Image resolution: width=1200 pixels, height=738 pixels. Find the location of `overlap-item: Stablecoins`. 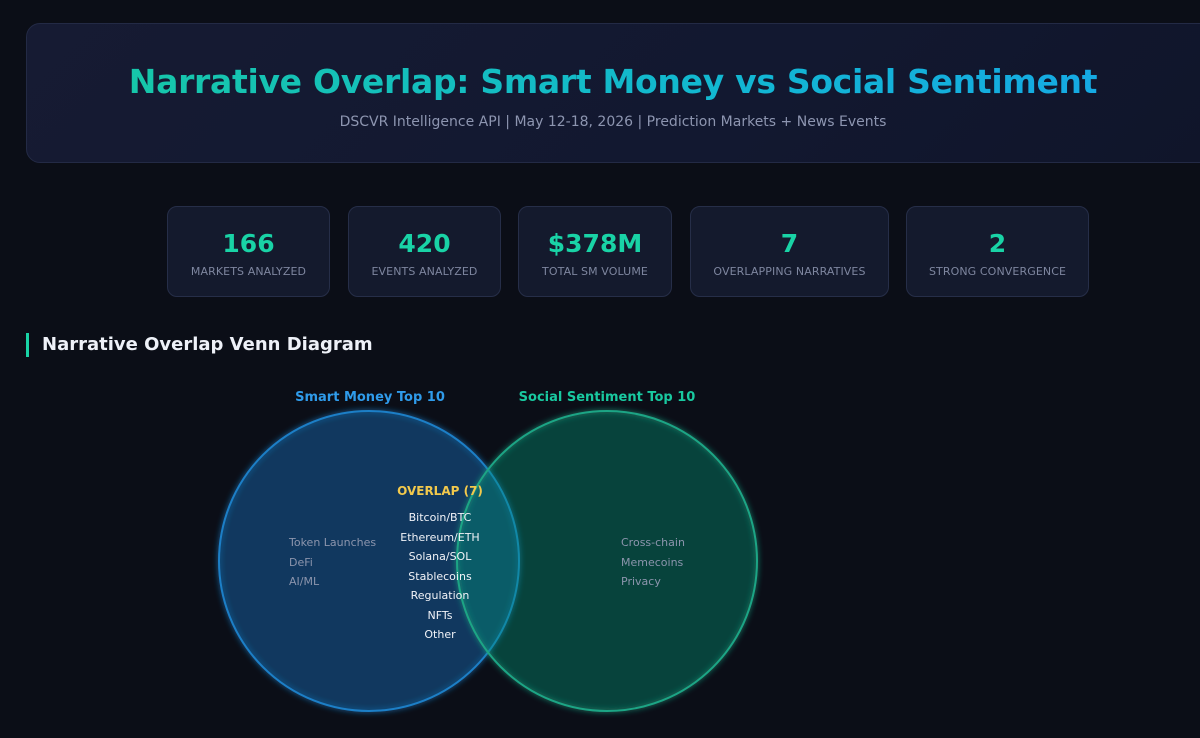

overlap-item: Stablecoins is located at coordinates (440, 576).